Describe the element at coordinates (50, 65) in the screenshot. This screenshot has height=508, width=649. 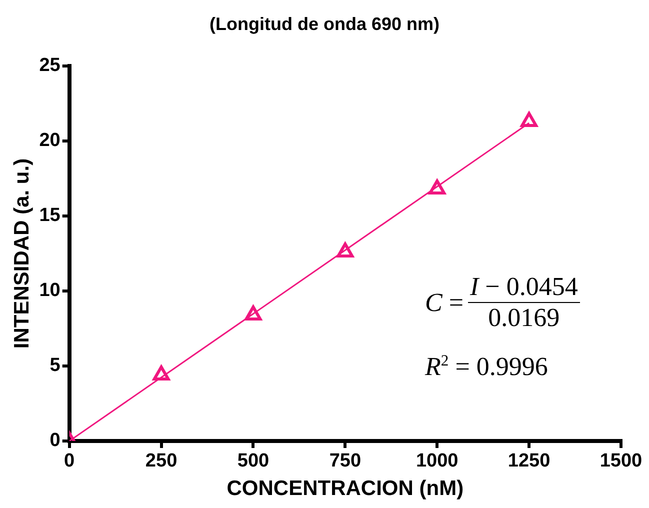
I see `y-tick-label: 25` at that location.